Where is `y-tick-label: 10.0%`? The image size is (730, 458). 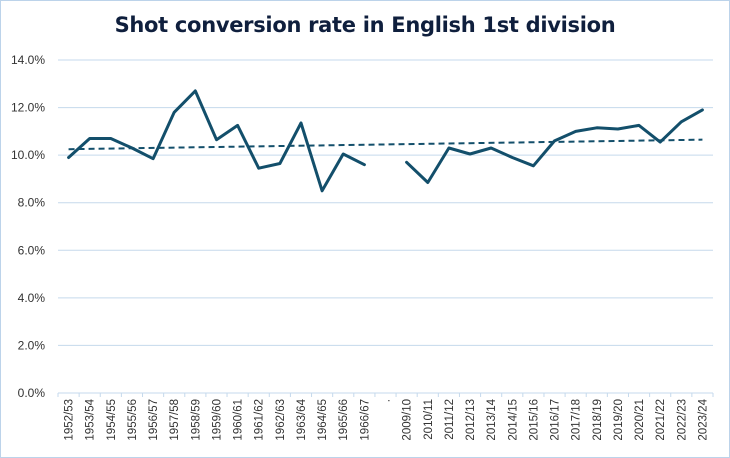 y-tick-label: 10.0% is located at coordinates (28, 155).